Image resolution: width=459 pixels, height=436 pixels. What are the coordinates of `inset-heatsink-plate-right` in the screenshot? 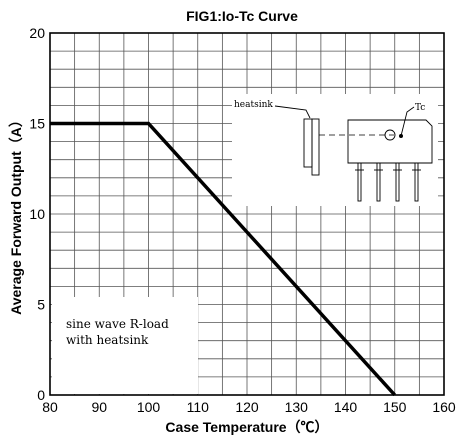 It's located at (315, 147).